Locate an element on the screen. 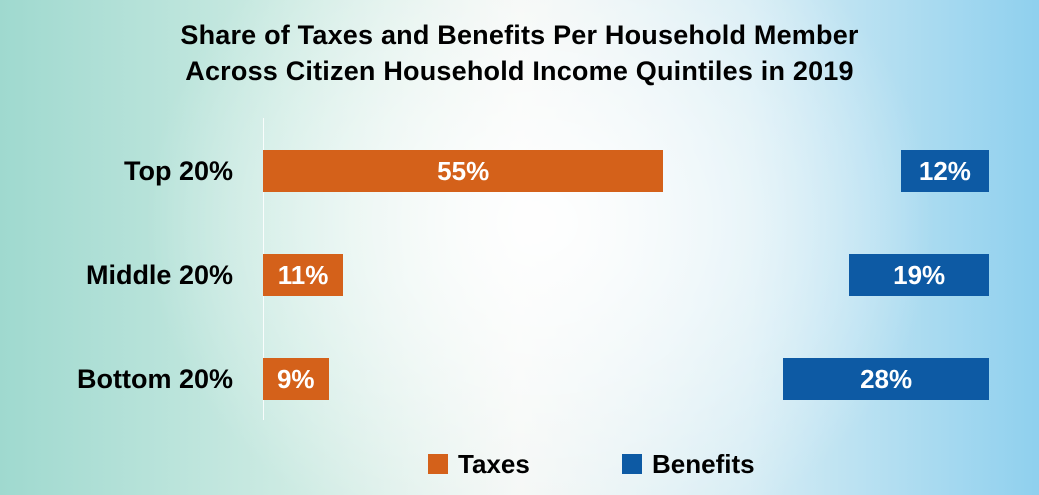 The height and width of the screenshot is (495, 1039). taxes-bar-label: 9% is located at coordinates (295, 378).